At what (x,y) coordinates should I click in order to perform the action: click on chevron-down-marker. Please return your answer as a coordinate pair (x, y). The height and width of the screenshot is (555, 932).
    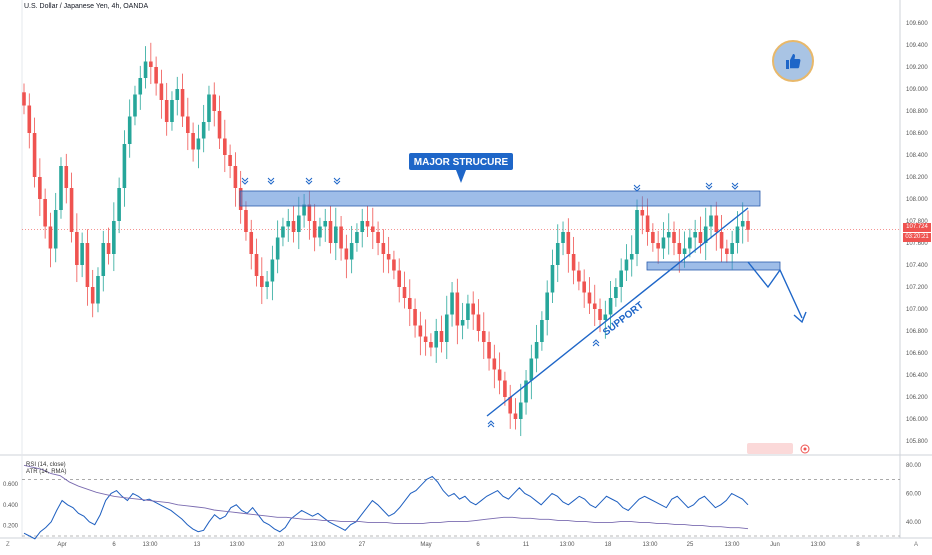
    Looking at the image, I should click on (637, 188).